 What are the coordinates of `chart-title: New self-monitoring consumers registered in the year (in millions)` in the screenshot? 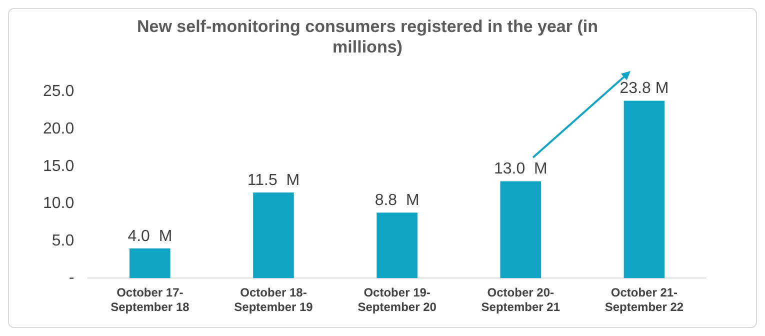 It's located at (367, 36).